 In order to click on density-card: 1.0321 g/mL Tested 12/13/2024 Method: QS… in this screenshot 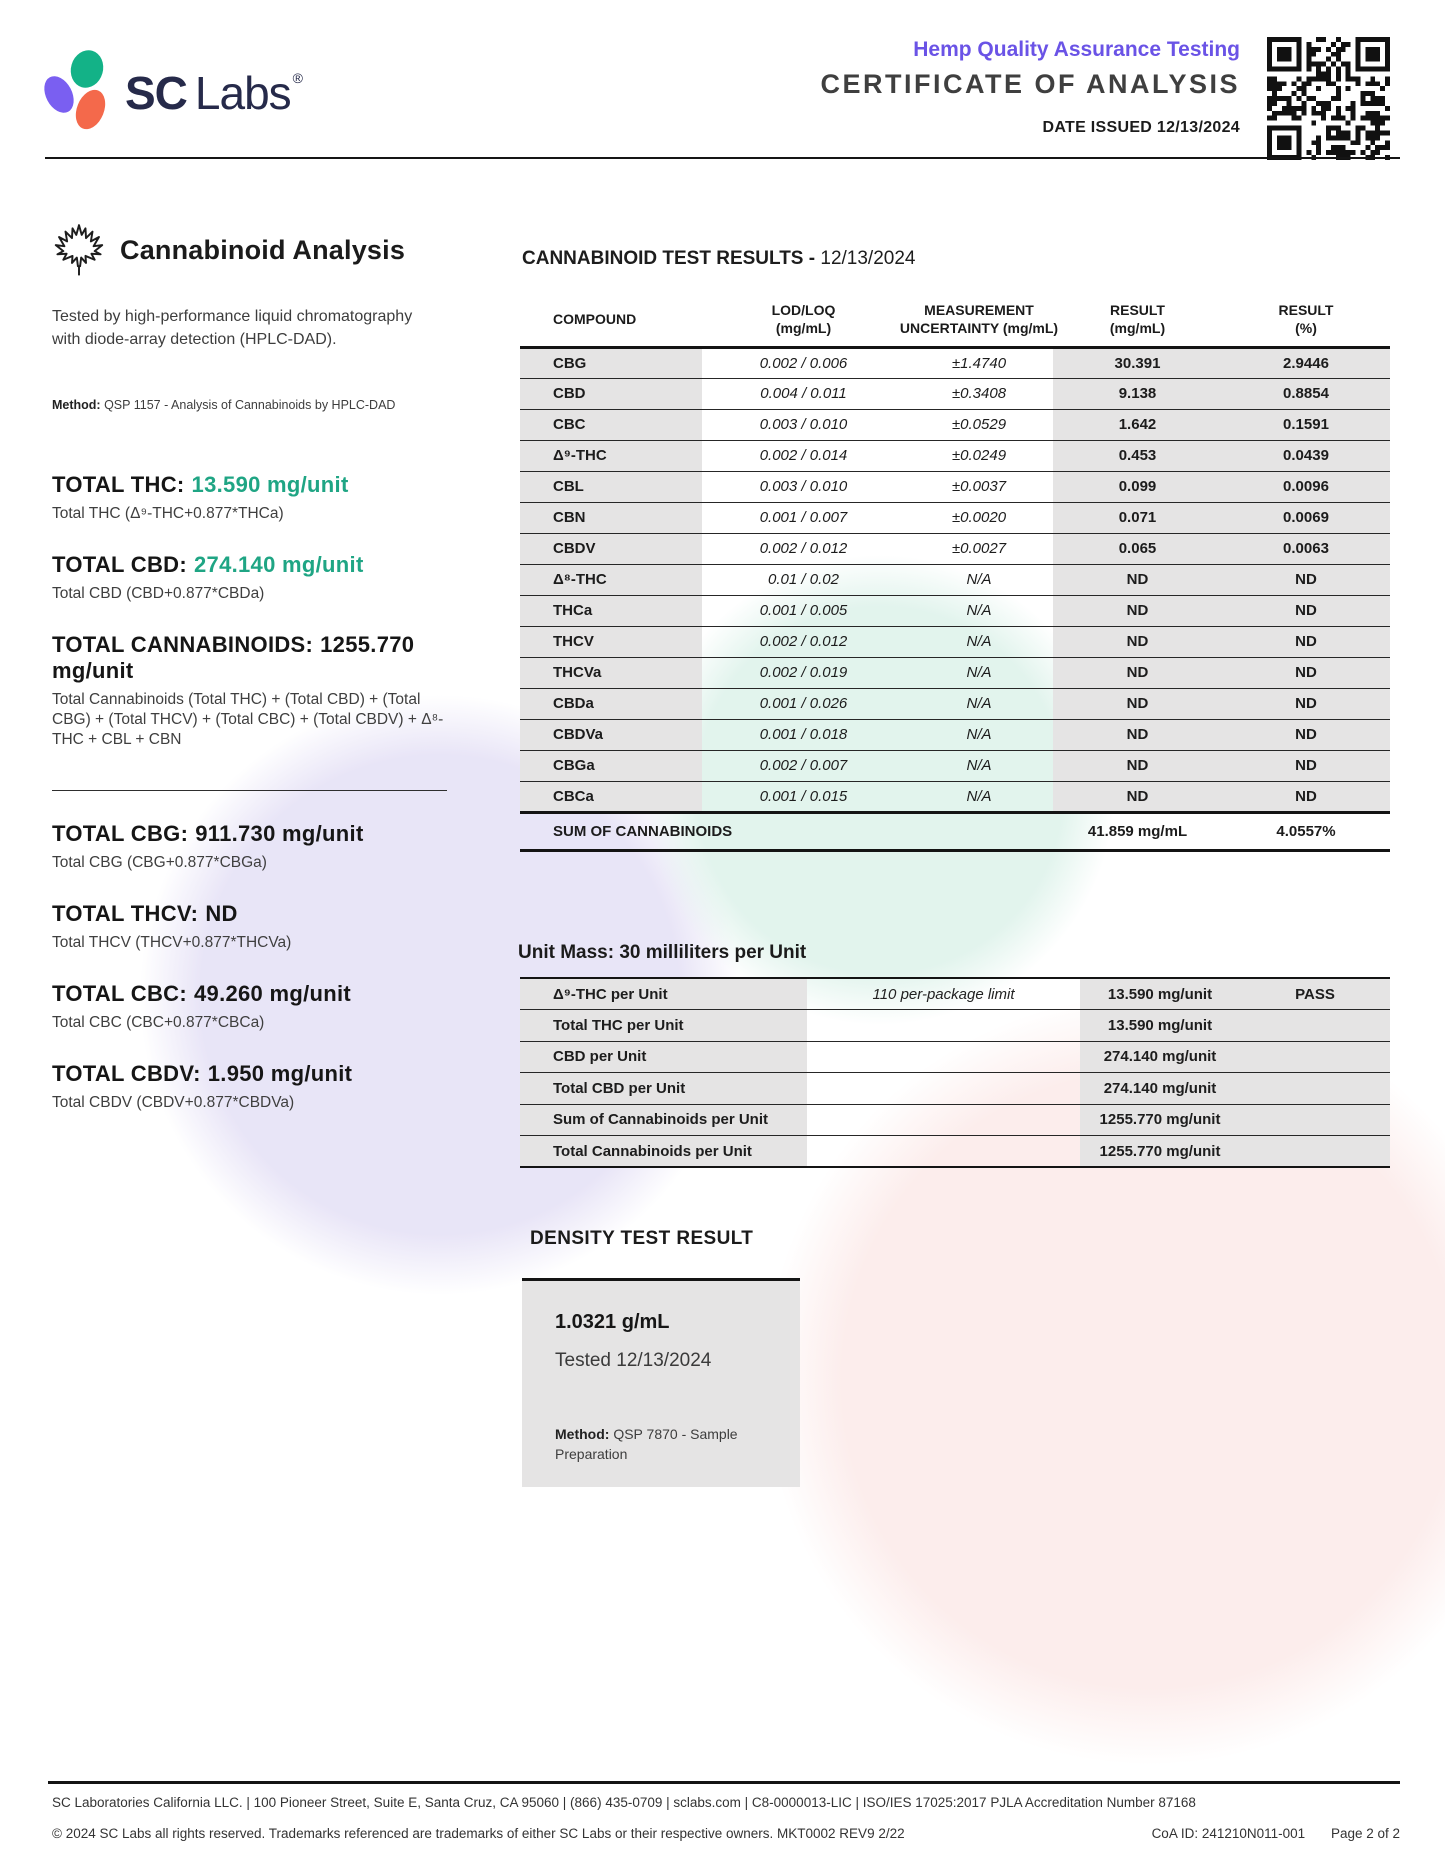, I will do `click(661, 1382)`.